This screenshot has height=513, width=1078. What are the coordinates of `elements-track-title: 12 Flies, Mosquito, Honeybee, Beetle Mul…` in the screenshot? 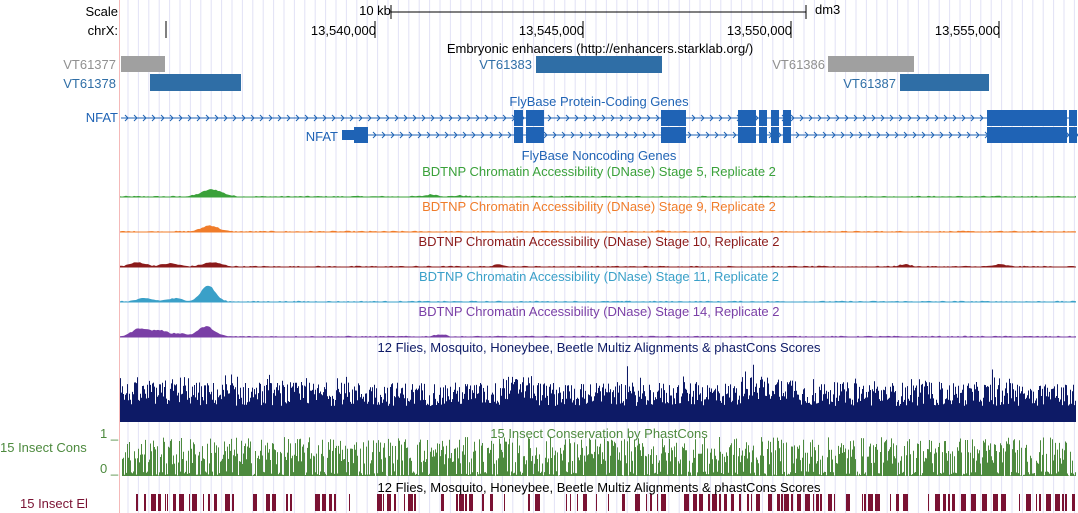 It's located at (599, 487).